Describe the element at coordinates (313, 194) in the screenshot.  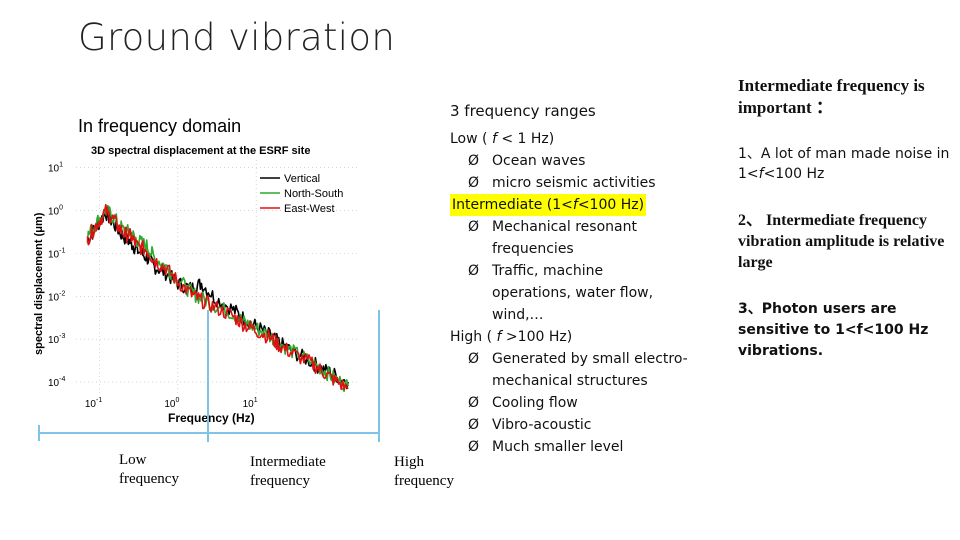
I see `legend-label: North-South` at that location.